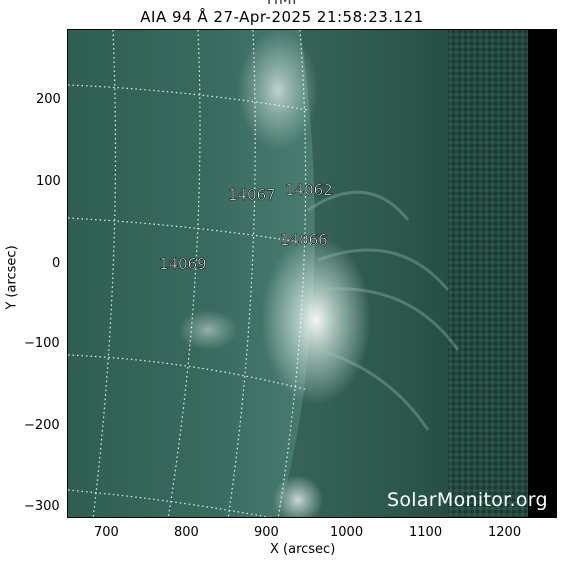 Image resolution: width=564 pixels, height=564 pixels. What do you see at coordinates (56, 263) in the screenshot?
I see `y-tick: 0` at bounding box center [56, 263].